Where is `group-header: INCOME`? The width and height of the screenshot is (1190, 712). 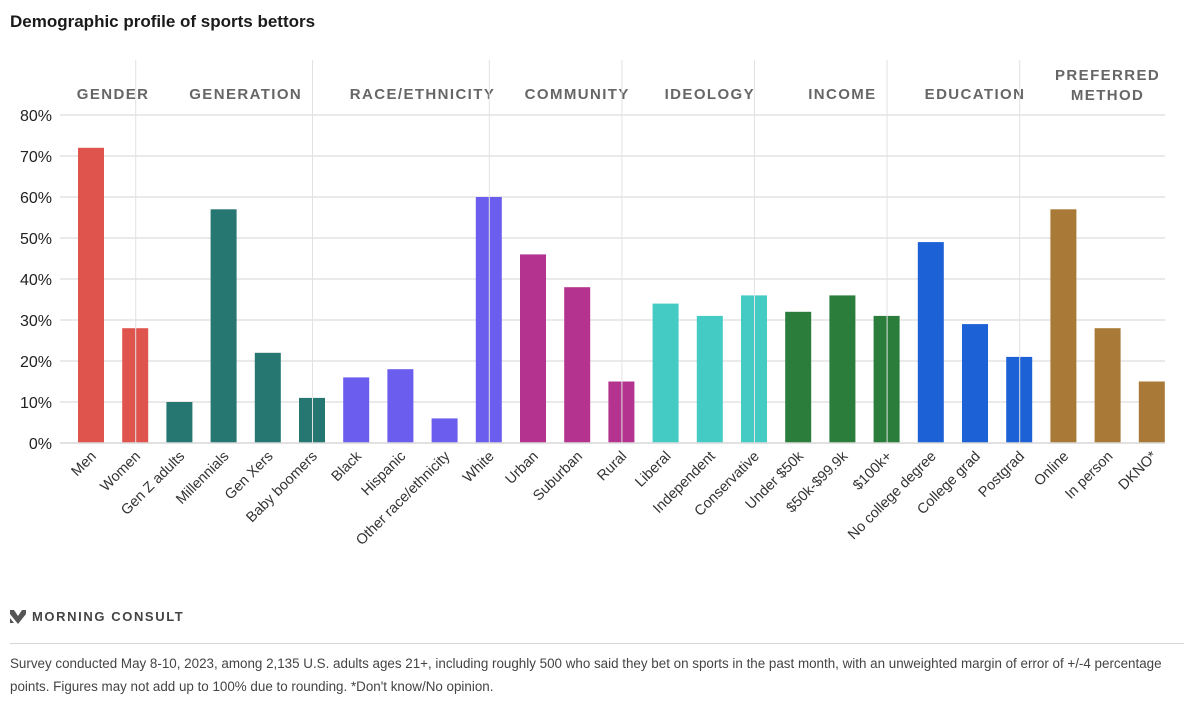 group-header: INCOME is located at coordinates (842, 94).